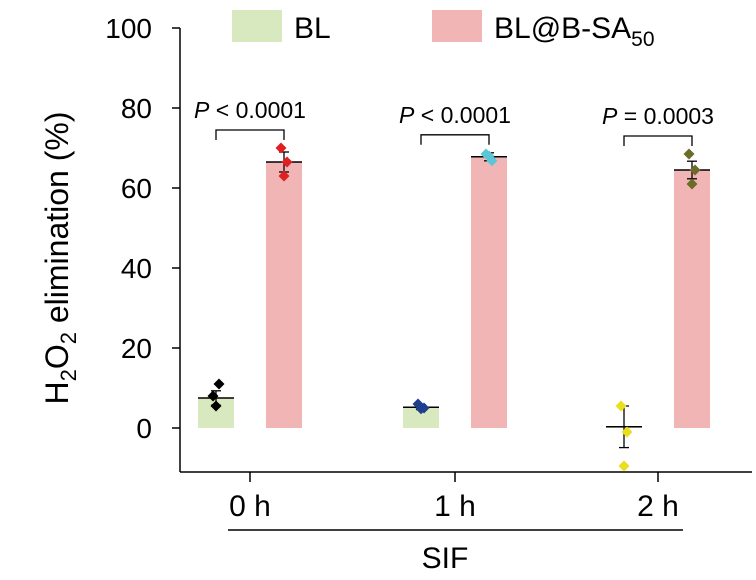 The height and width of the screenshot is (580, 756). Describe the element at coordinates (665, 116) in the screenshot. I see `p-value-text: = 0.0003` at that location.